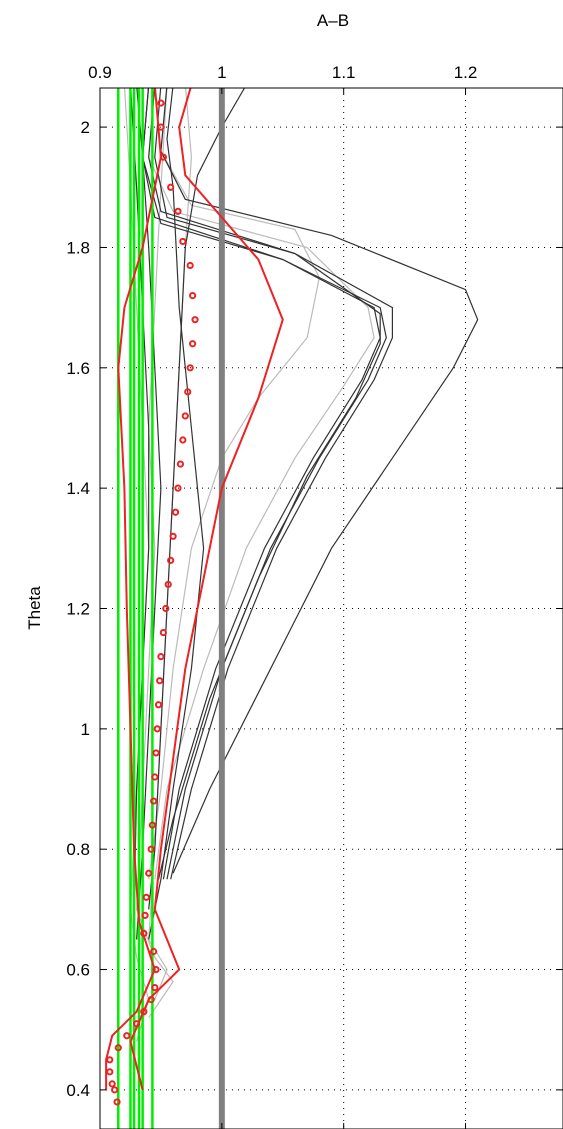 The width and height of the screenshot is (563, 1129). Describe the element at coordinates (34, 608) in the screenshot. I see `y-axis-title: Theta` at that location.